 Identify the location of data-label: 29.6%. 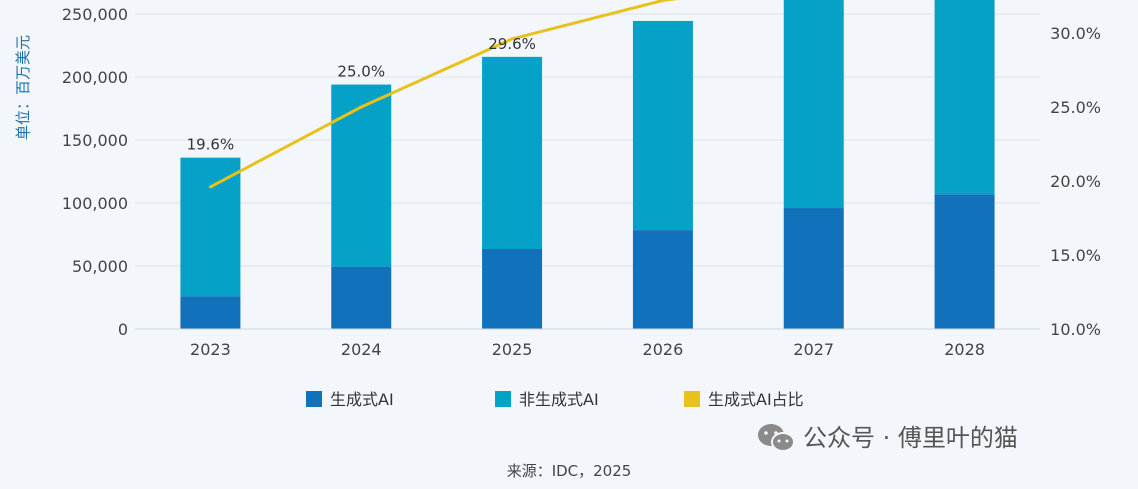
(512, 44).